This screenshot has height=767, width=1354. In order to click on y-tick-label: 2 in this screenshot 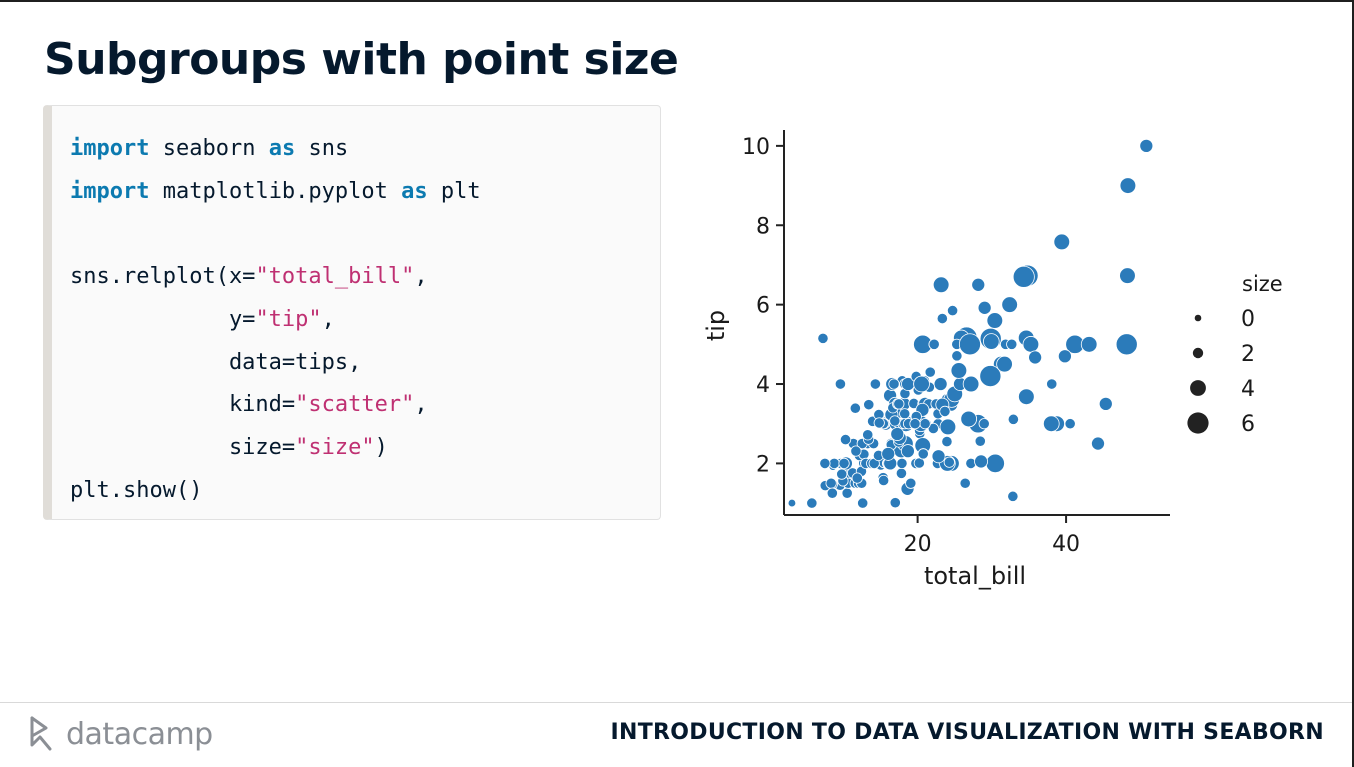, I will do `click(763, 464)`.